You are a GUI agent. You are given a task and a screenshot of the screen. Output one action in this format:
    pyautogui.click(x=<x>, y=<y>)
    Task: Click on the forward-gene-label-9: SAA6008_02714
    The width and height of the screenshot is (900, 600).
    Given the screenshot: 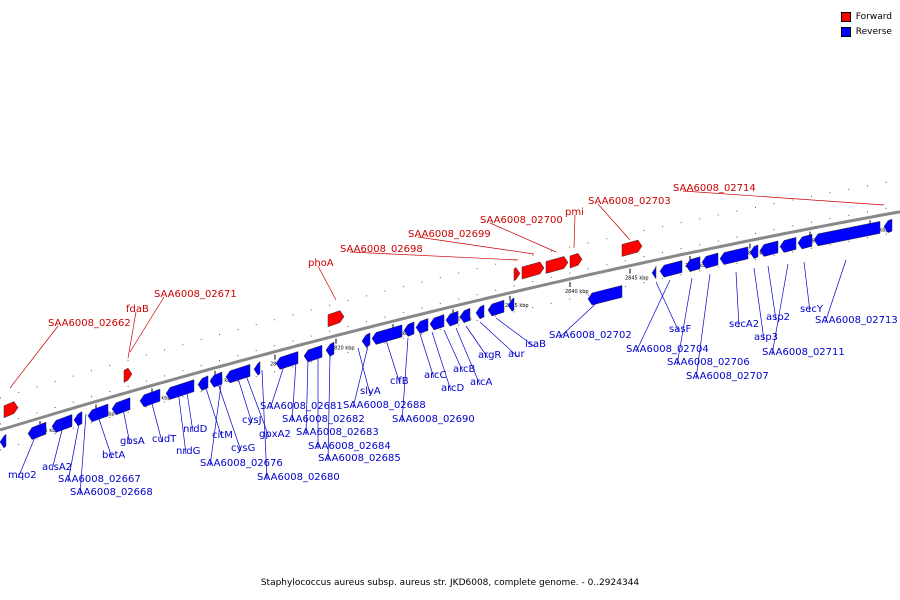 What is the action you would take?
    pyautogui.click(x=714, y=188)
    